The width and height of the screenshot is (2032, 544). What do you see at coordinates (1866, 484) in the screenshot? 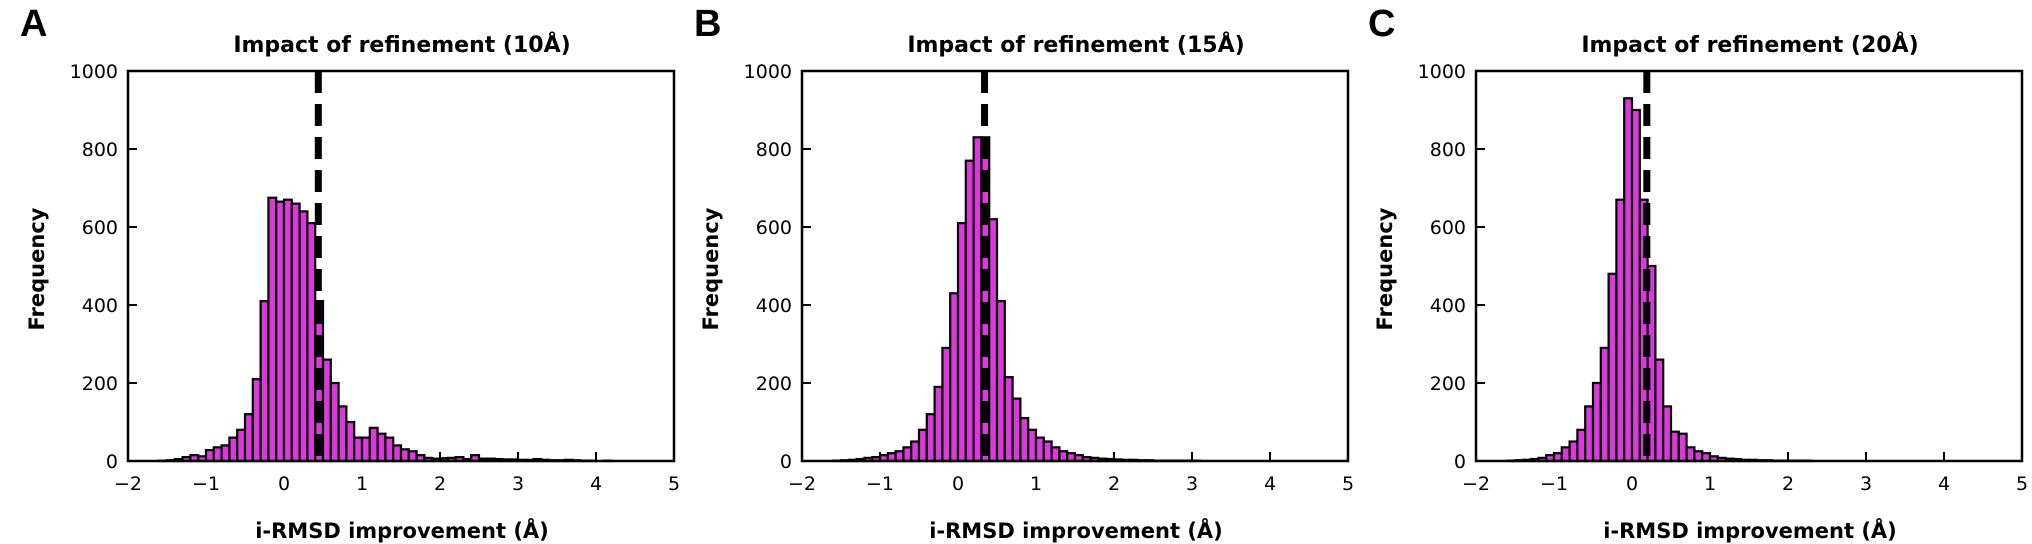
I see `x-tick-label: 3` at bounding box center [1866, 484].